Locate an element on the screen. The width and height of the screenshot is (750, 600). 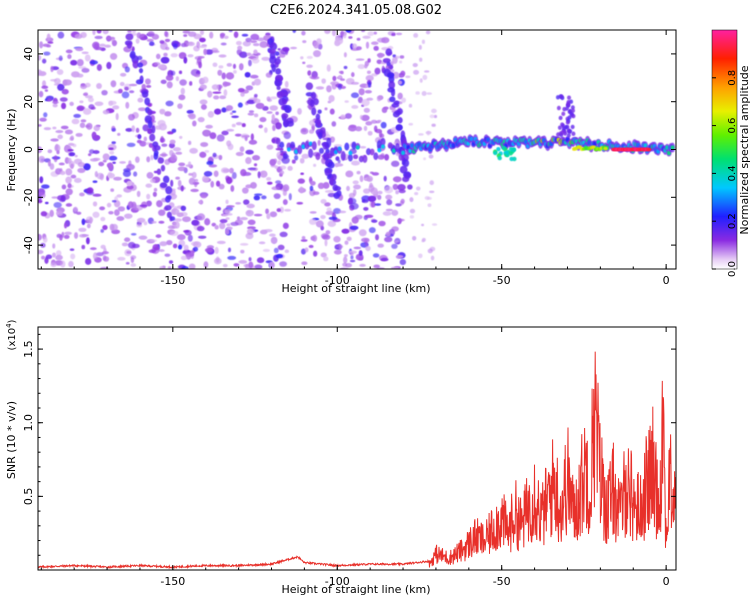
spectrogram-y-label: Frequency (Hz) is located at coordinates (11, 150).